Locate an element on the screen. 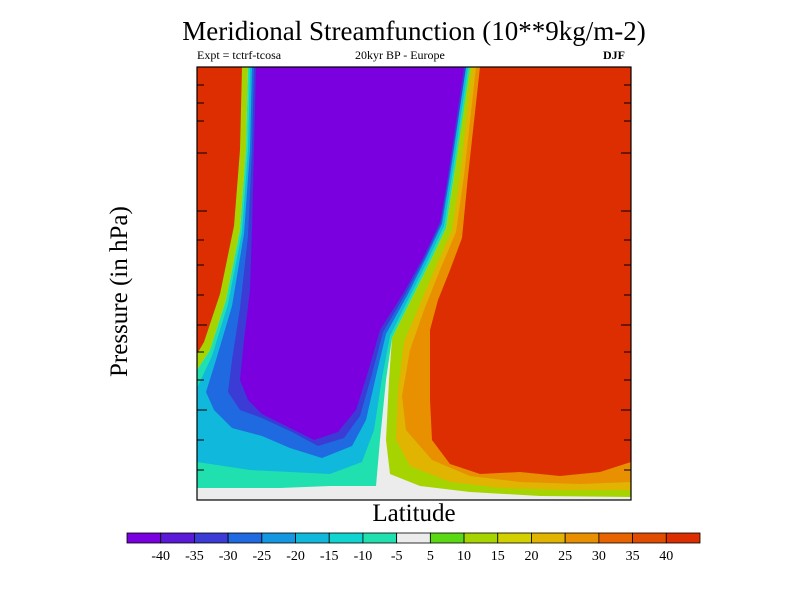 The width and height of the screenshot is (800, 600). subtitle-label: 20kyr BP - Europe is located at coordinates (400, 55).